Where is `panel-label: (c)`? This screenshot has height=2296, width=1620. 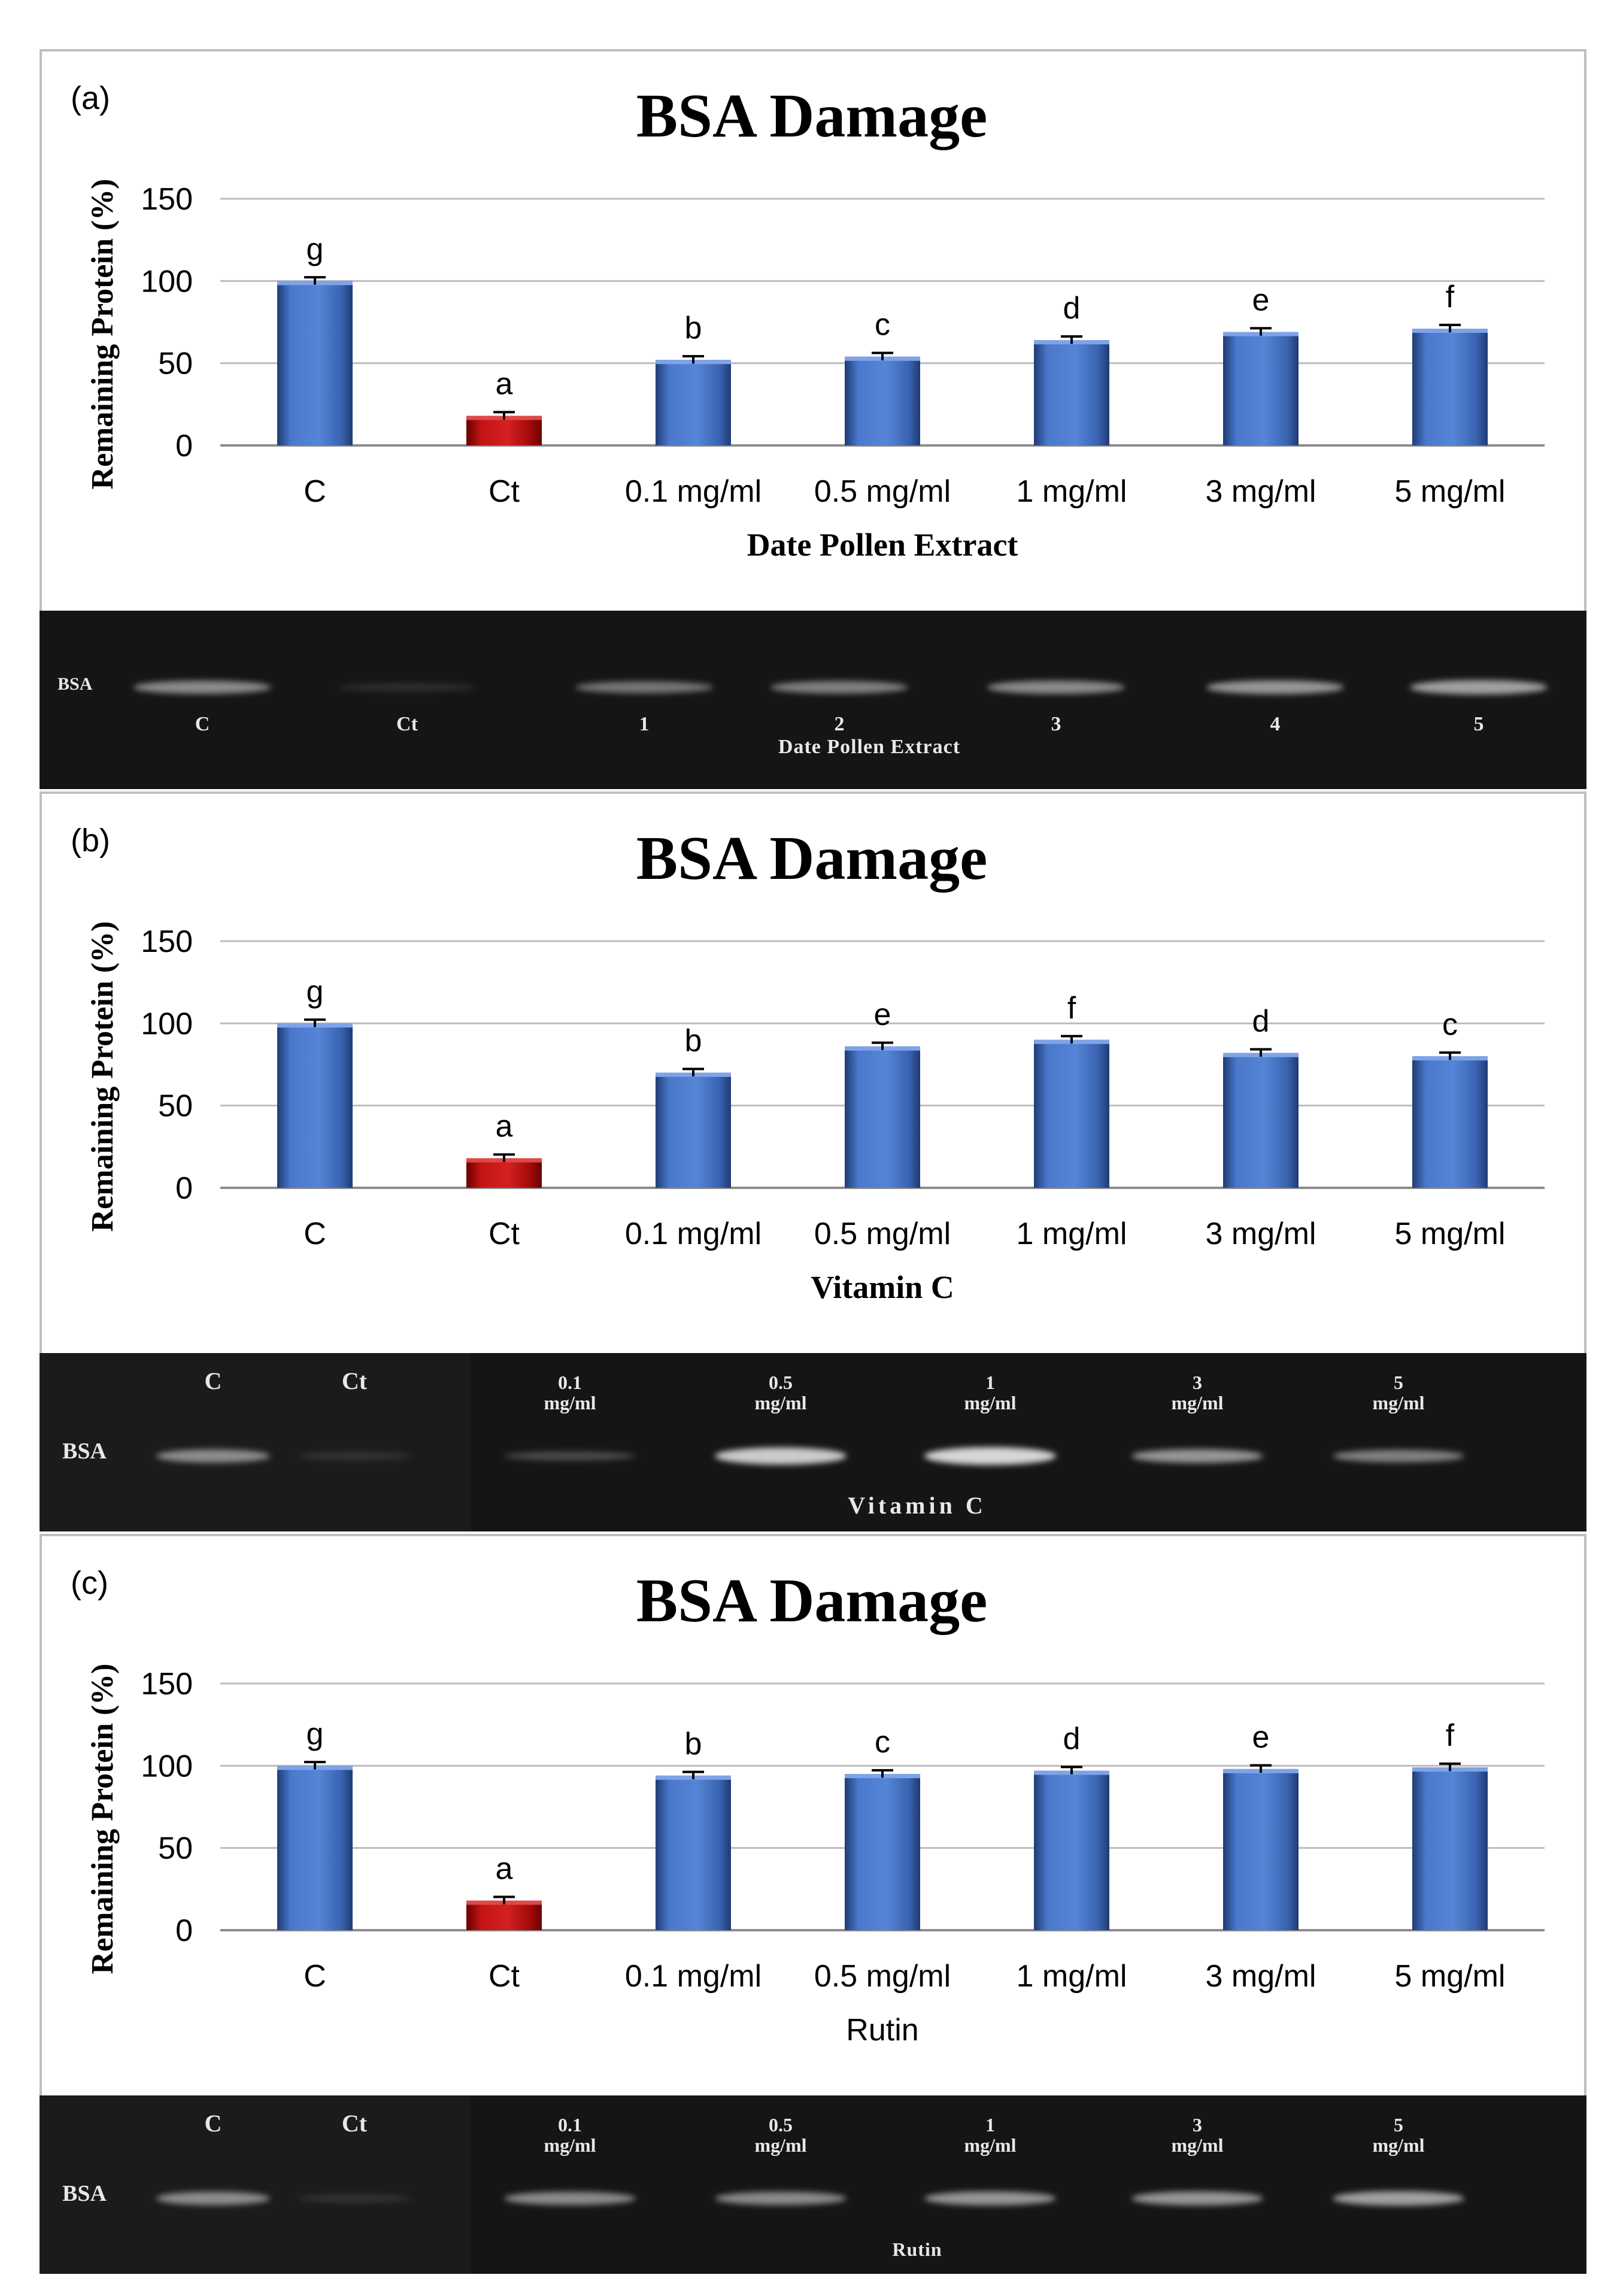
panel-label: (c) is located at coordinates (89, 1583).